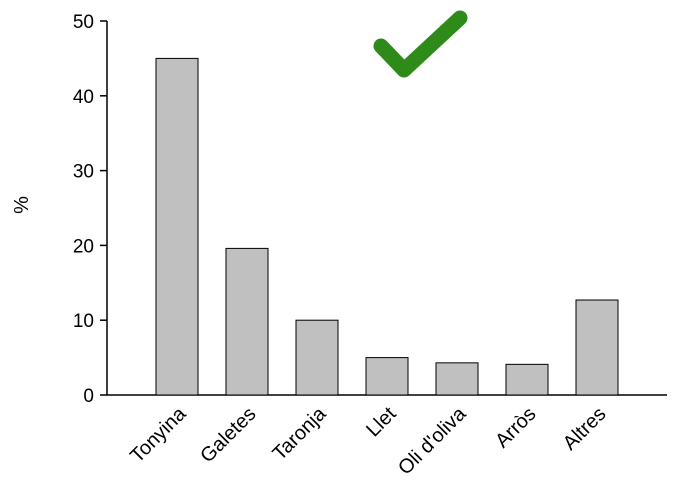  I want to click on y-axis: 0 10 20 30 40 50, so click(90, 209).